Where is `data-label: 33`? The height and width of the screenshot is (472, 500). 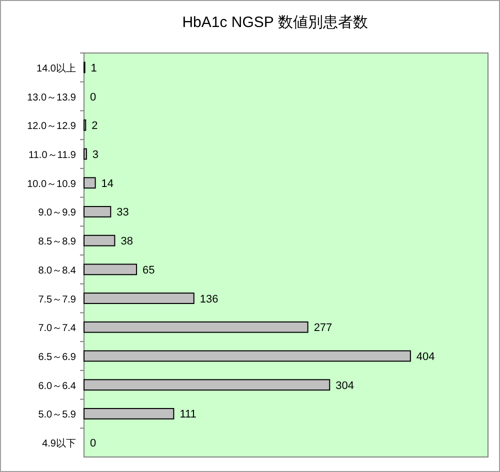 data-label: 33 is located at coordinates (122, 212).